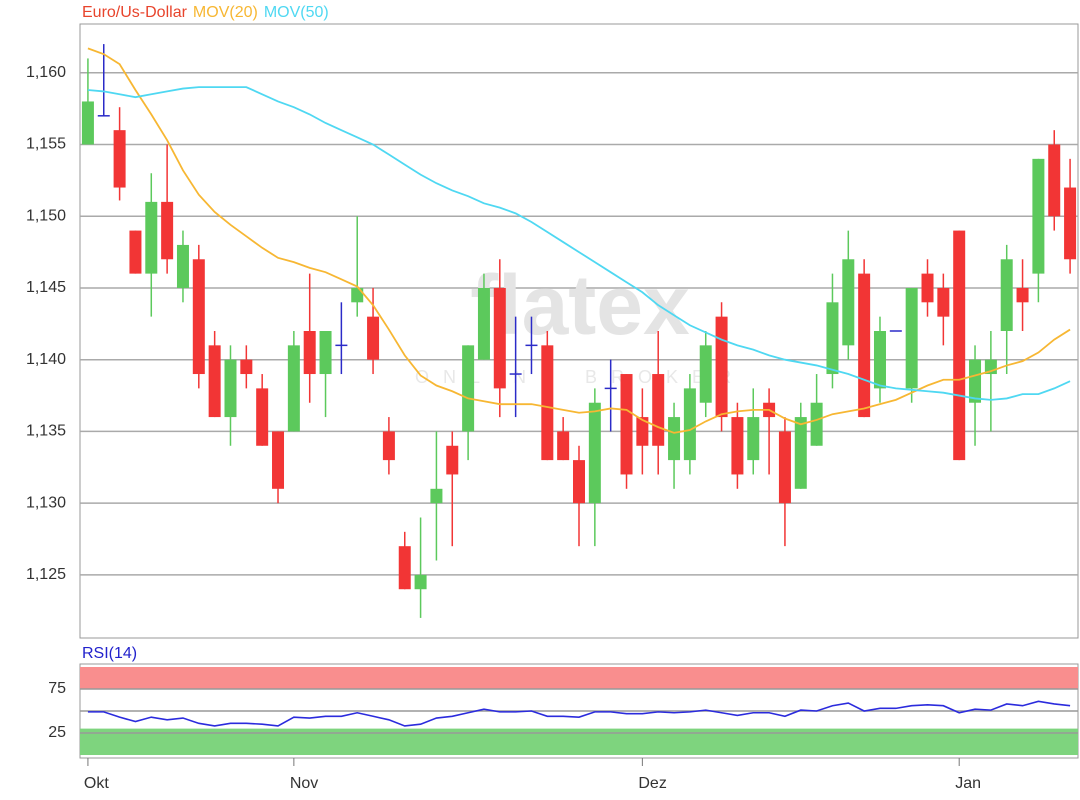 The image size is (1080, 800). I want to click on y-tick-label: 25, so click(57, 732).